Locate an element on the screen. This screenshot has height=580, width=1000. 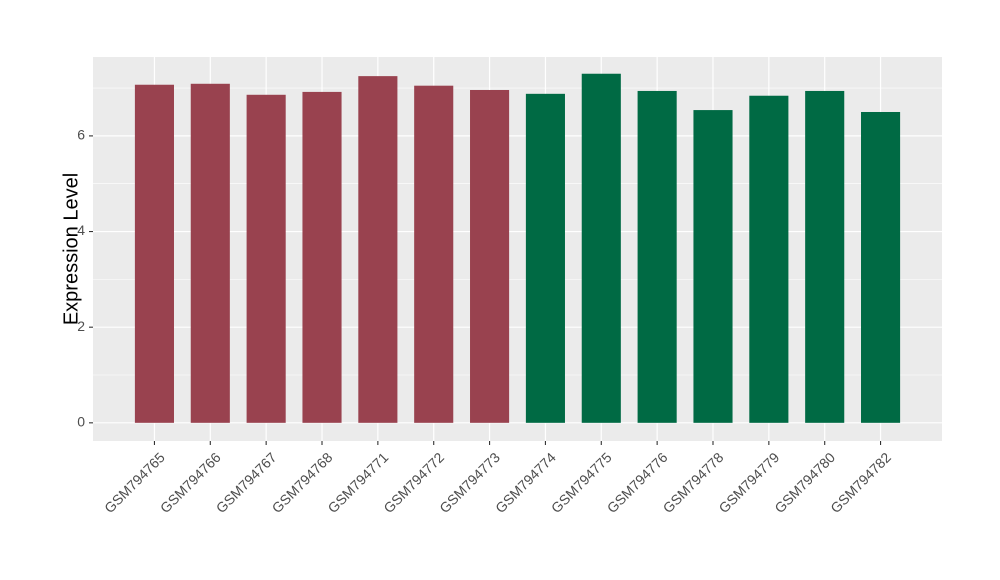
y-tick-label: 4 is located at coordinates (81, 230).